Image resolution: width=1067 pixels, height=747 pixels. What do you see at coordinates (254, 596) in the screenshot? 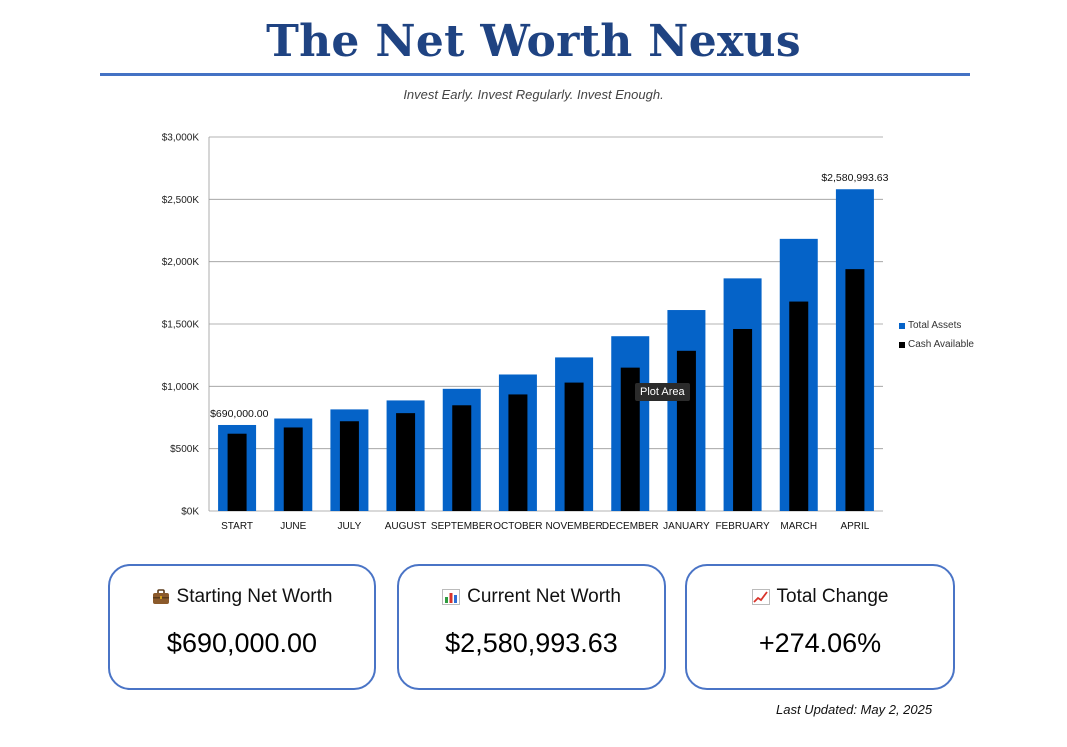
I see `card-label: Starting Net Worth` at bounding box center [254, 596].